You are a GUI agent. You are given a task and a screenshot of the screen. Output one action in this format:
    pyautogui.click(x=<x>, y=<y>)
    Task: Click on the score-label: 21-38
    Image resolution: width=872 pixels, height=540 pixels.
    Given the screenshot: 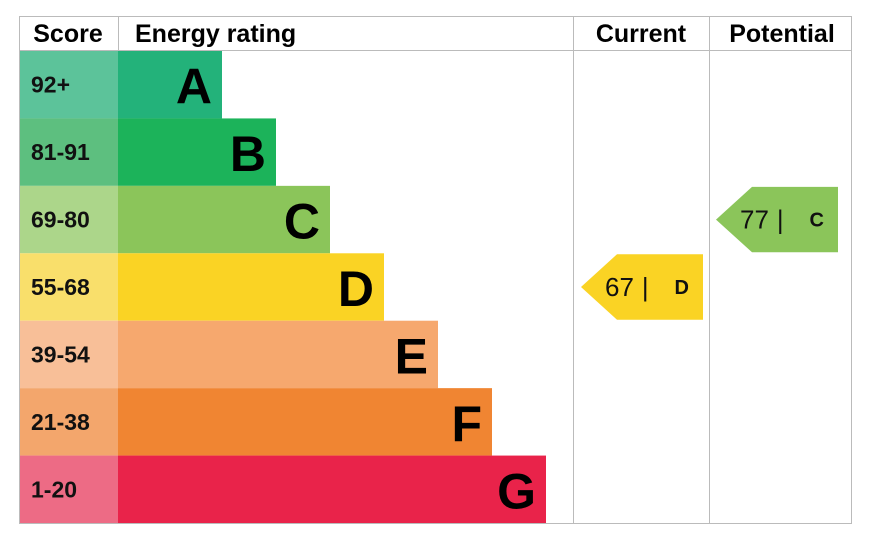 What is the action you would take?
    pyautogui.click(x=60, y=422)
    